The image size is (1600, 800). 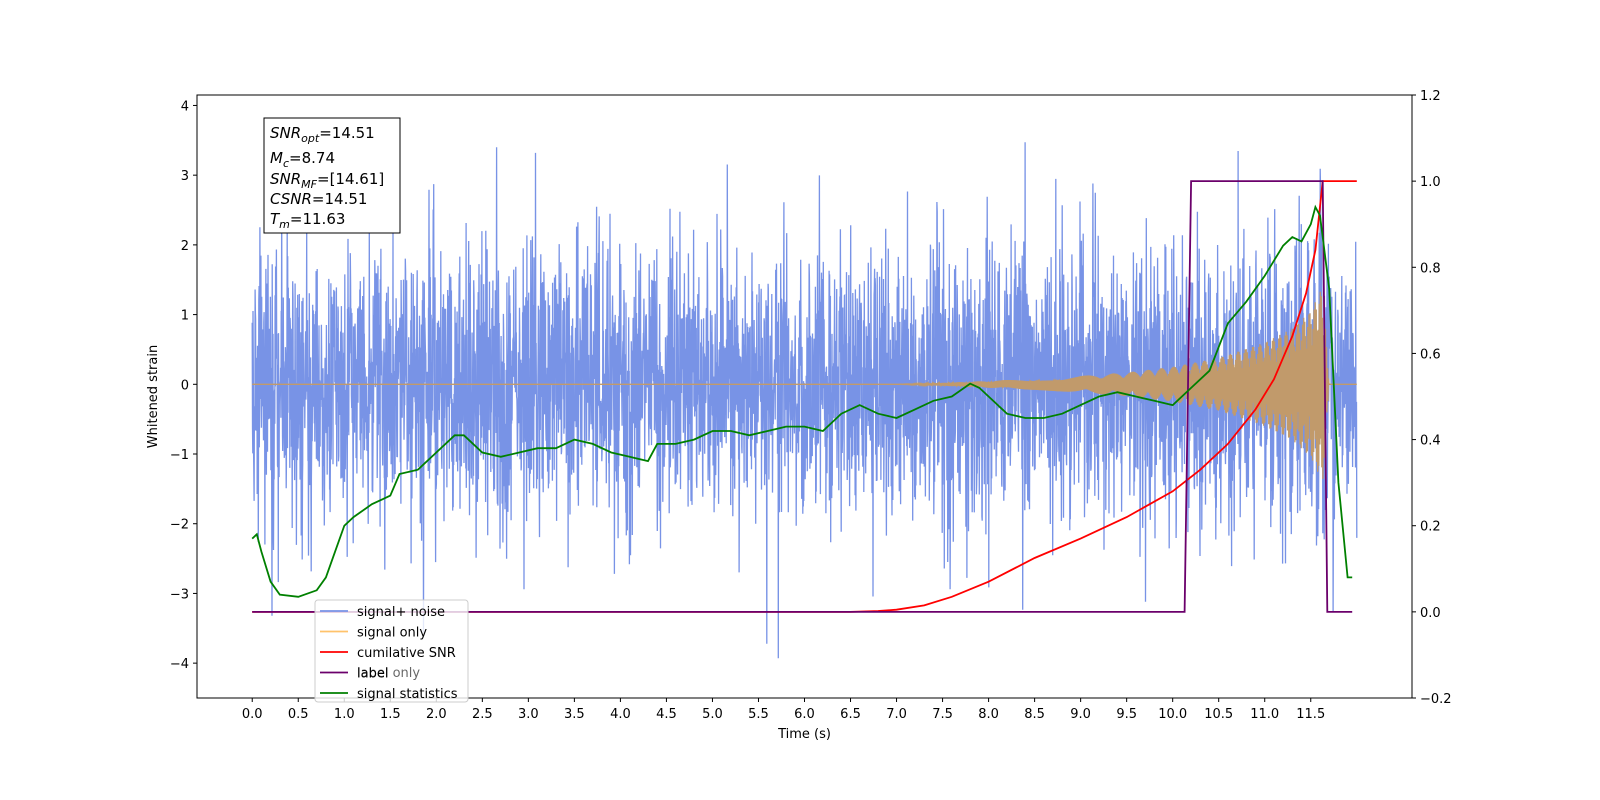 What do you see at coordinates (407, 694) in the screenshot?
I see `legend-entry-label: signal statistics` at bounding box center [407, 694].